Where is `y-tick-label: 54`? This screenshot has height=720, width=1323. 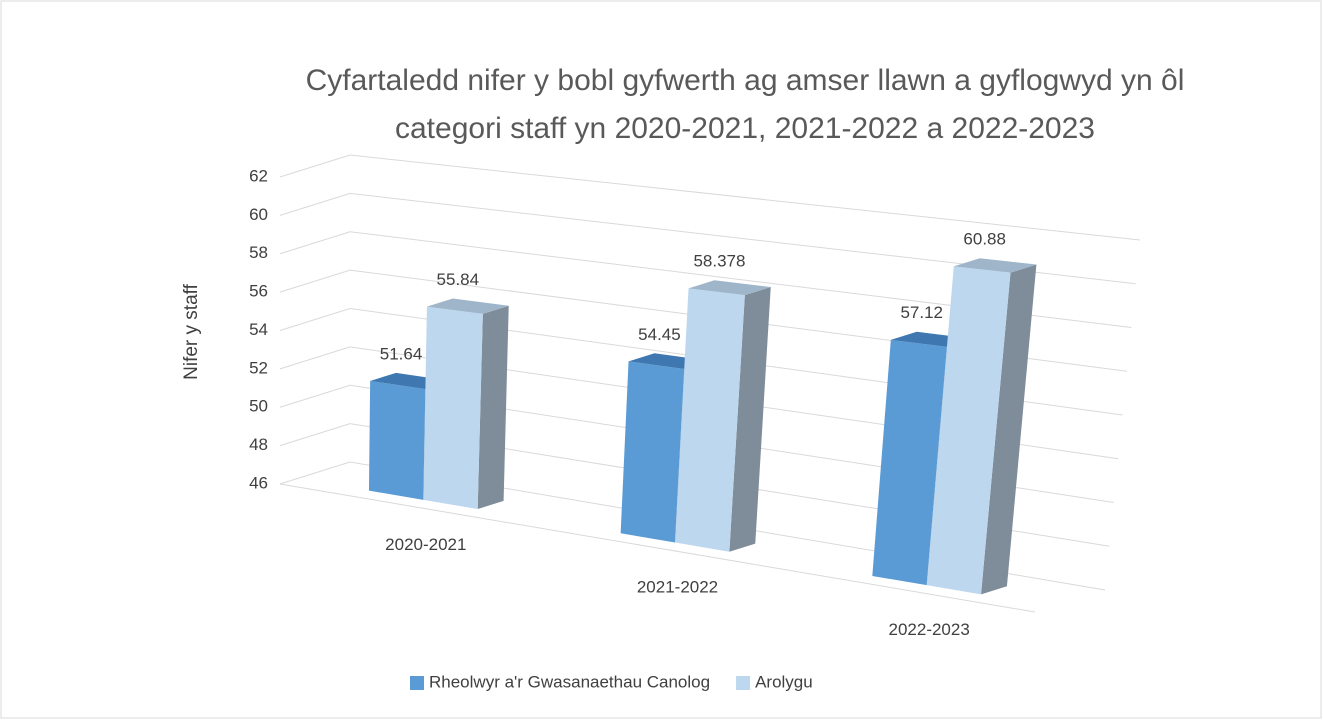 y-tick-label: 54 is located at coordinates (258, 329).